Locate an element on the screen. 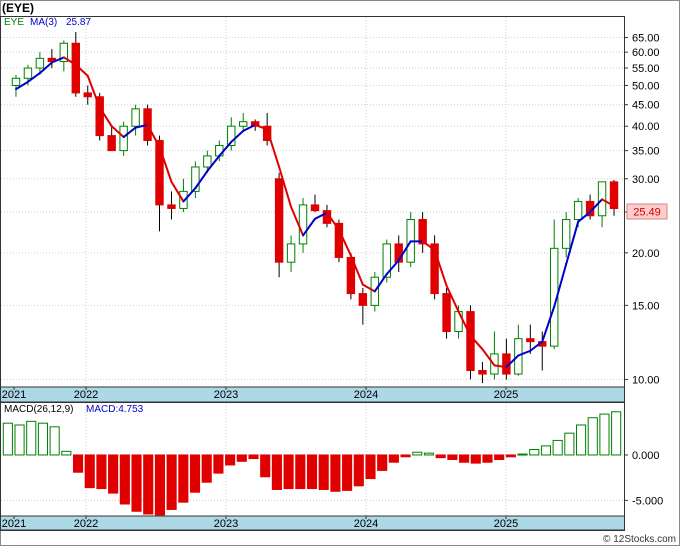 The height and width of the screenshot is (546, 680). macd-tick-label: -5.000 is located at coordinates (647, 501).